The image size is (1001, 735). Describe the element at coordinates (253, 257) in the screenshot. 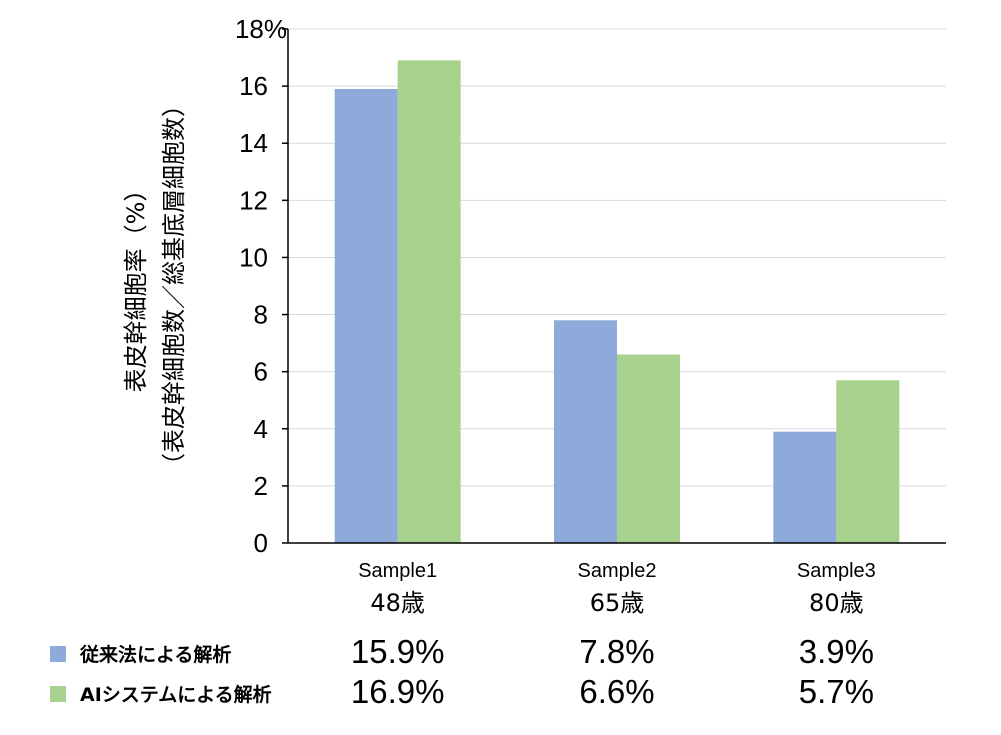

I see `y-tick-label: 10` at that location.